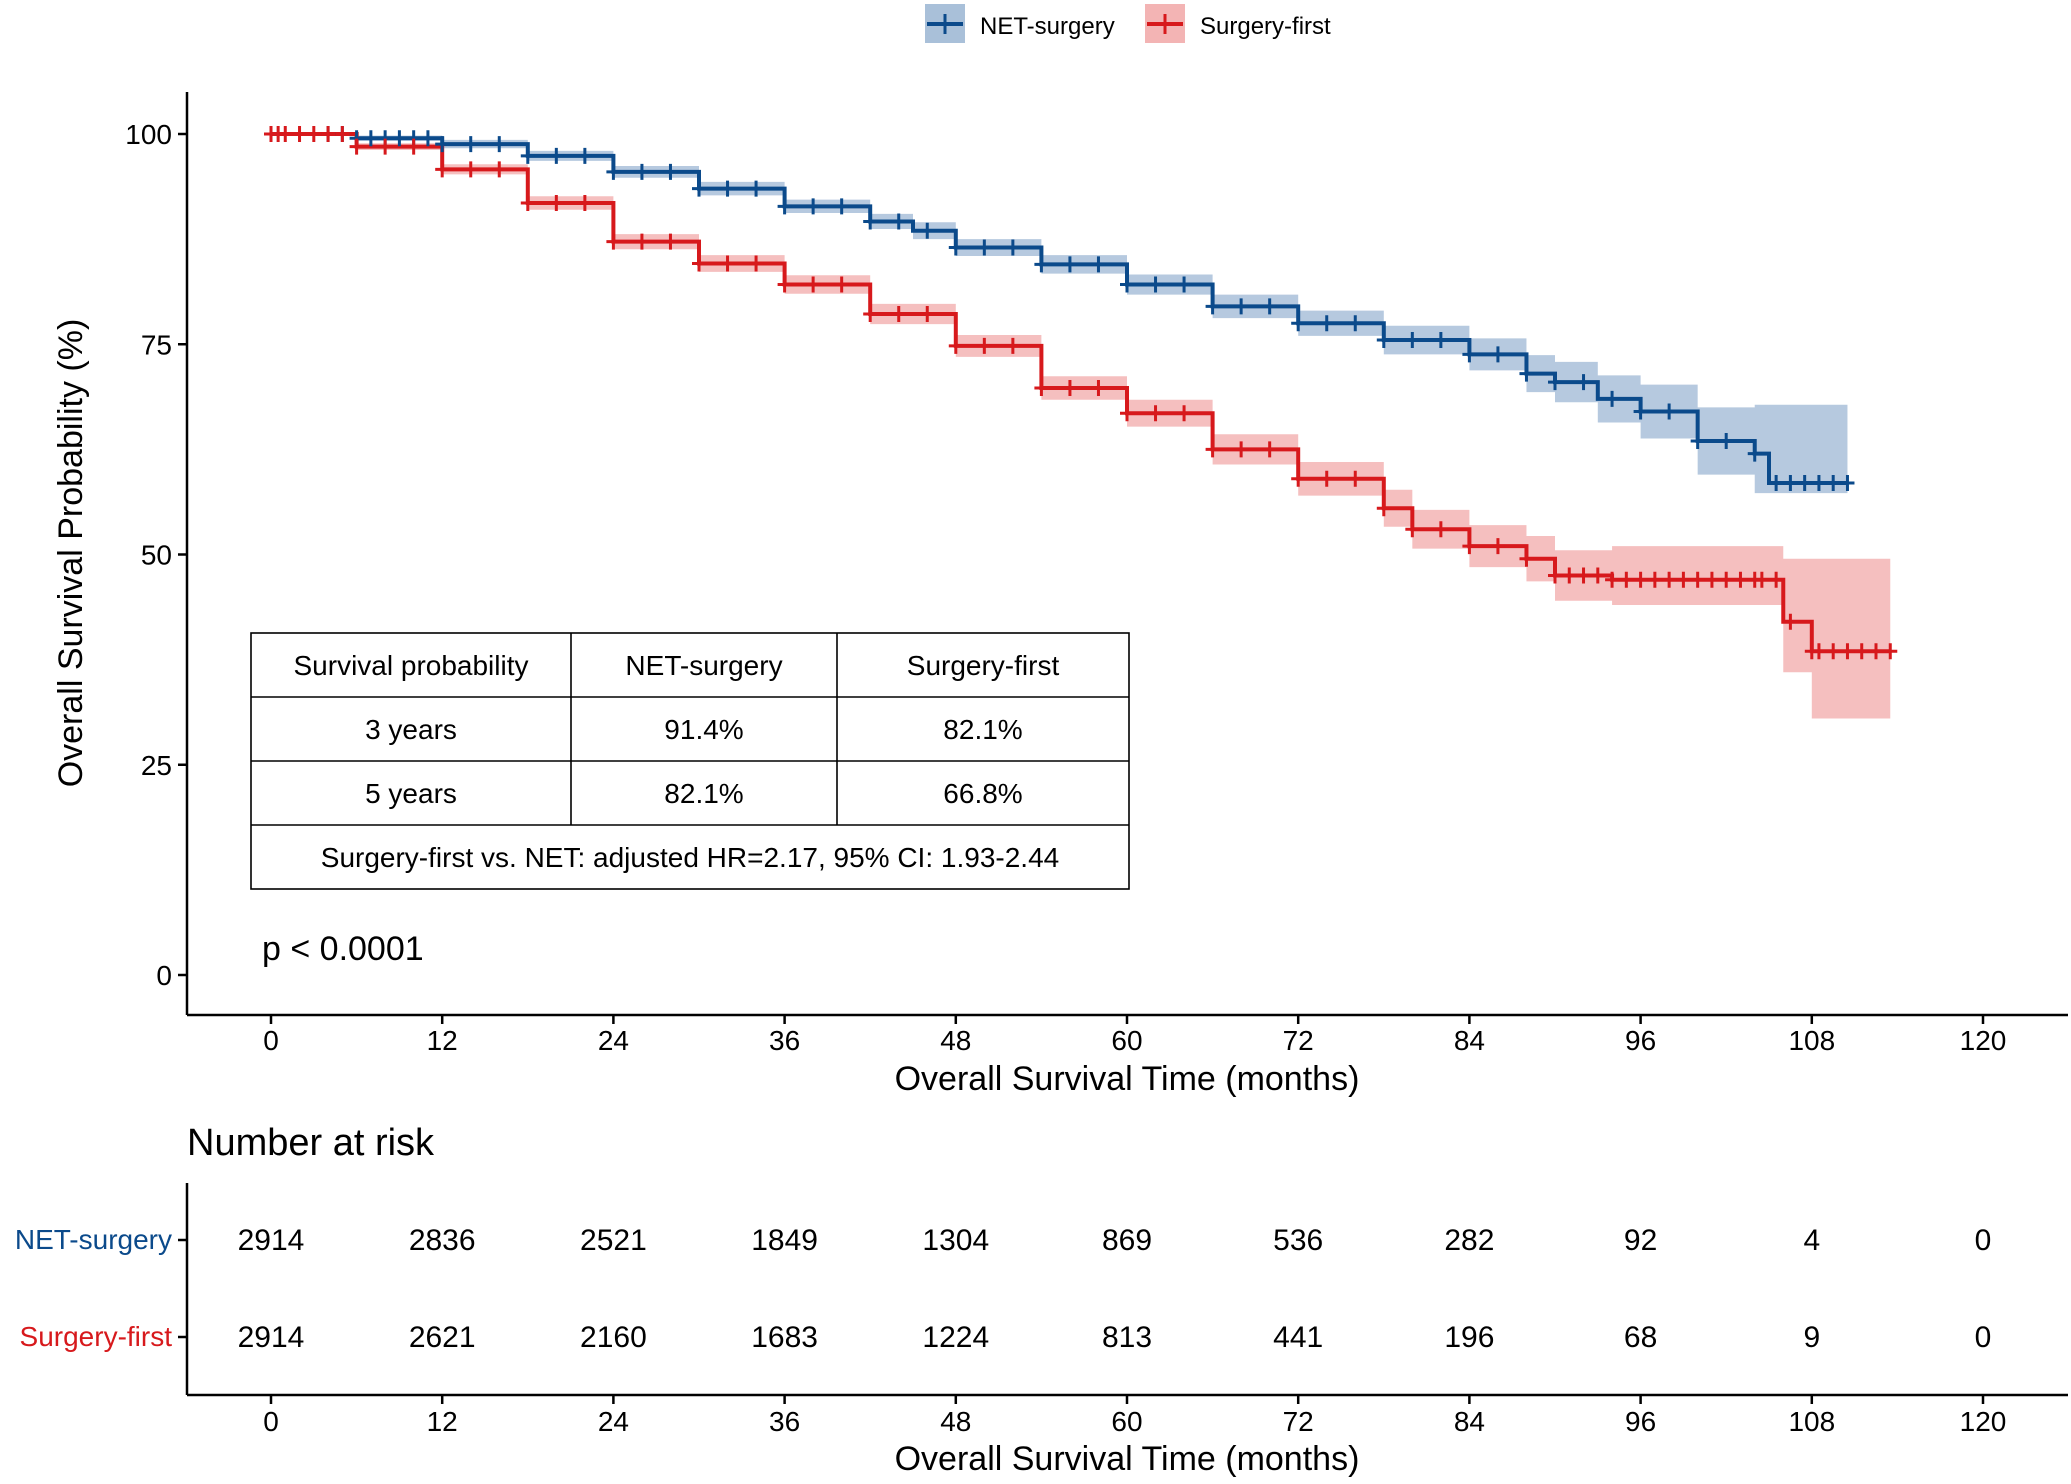  Describe the element at coordinates (1469, 1040) in the screenshot. I see `x-tick-label: 84` at that location.